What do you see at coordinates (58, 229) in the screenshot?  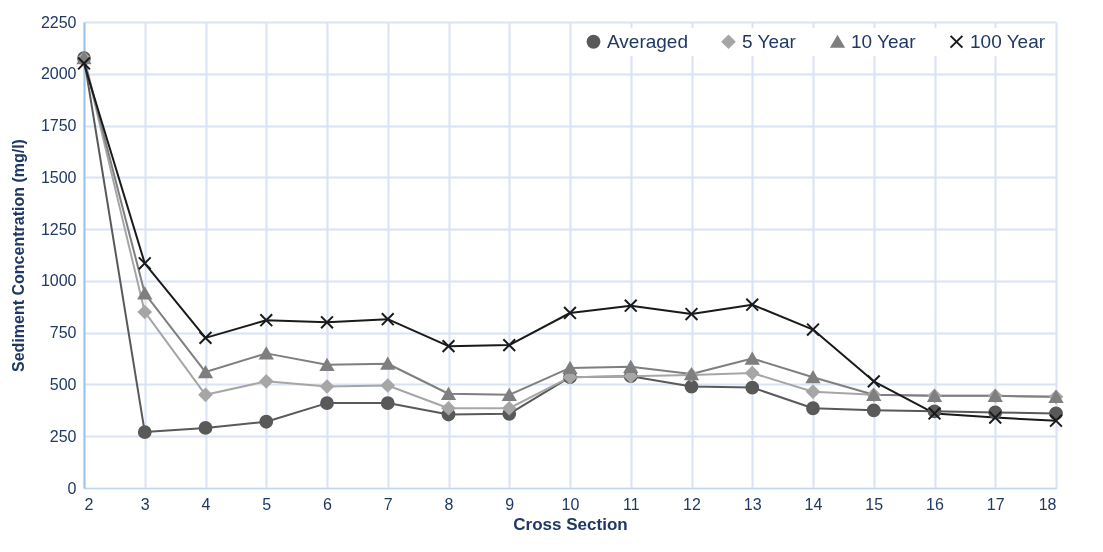 I see `y-tick-label: 1250` at bounding box center [58, 229].